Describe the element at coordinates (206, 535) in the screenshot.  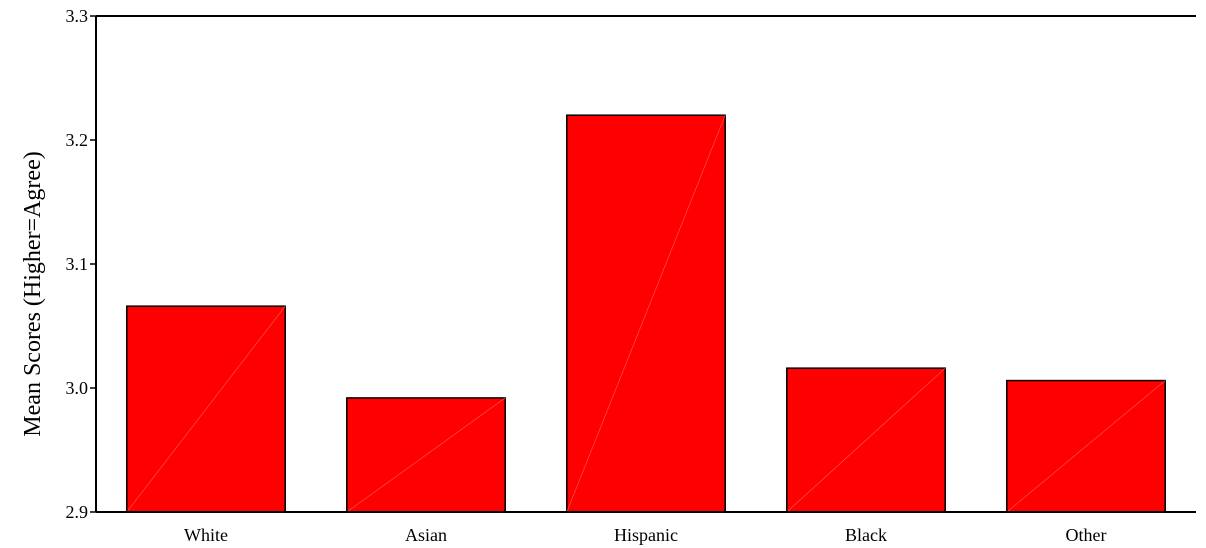
I see `x-tick-label: White` at that location.